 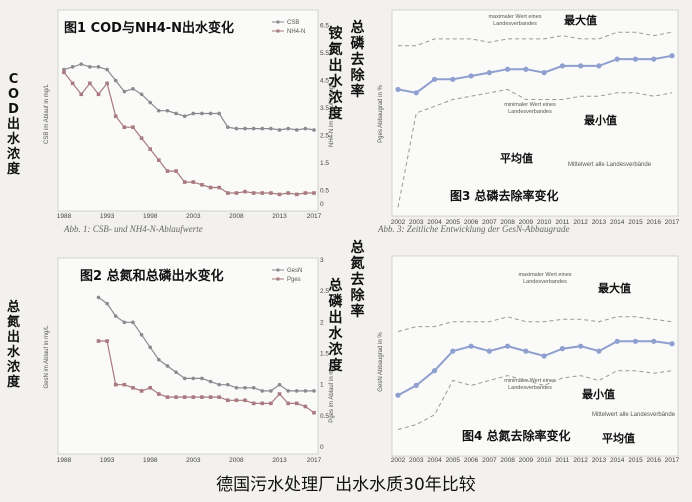 I want to click on fig4-mean-cn: 平均值, so click(x=618, y=438).